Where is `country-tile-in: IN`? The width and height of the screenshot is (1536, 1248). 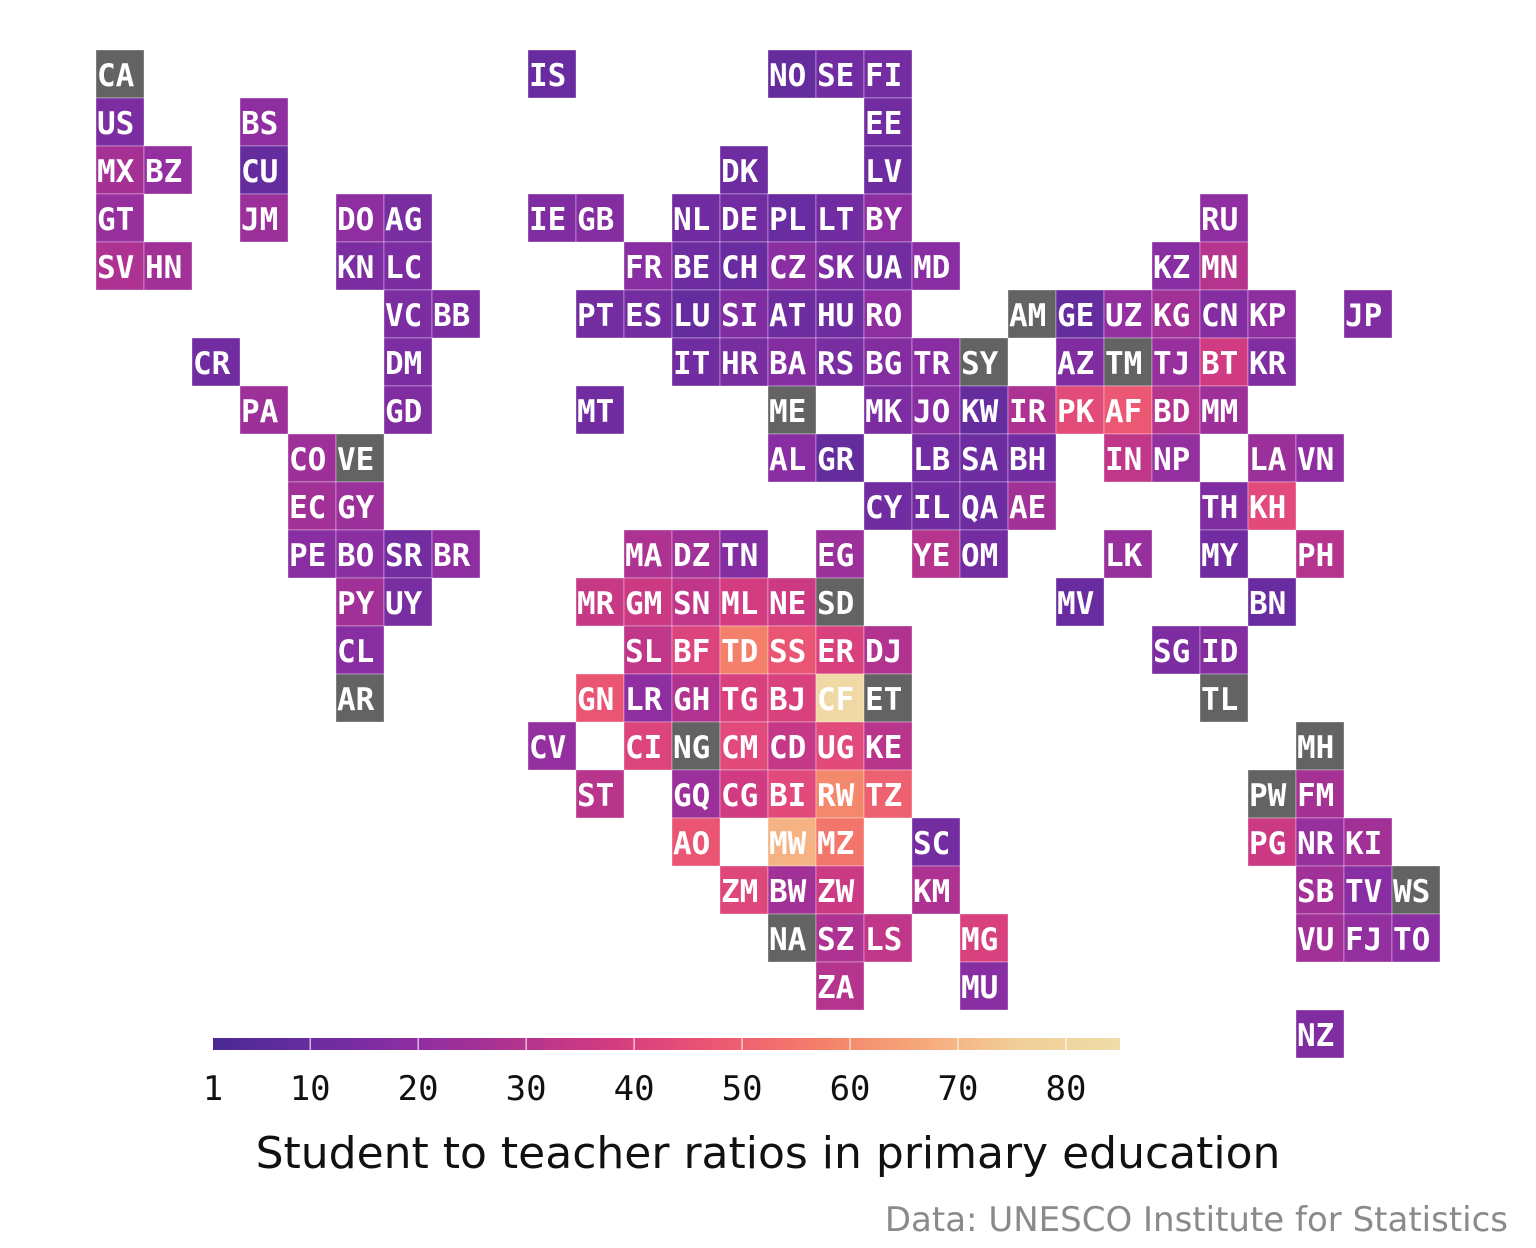 country-tile-in: IN is located at coordinates (1128, 458).